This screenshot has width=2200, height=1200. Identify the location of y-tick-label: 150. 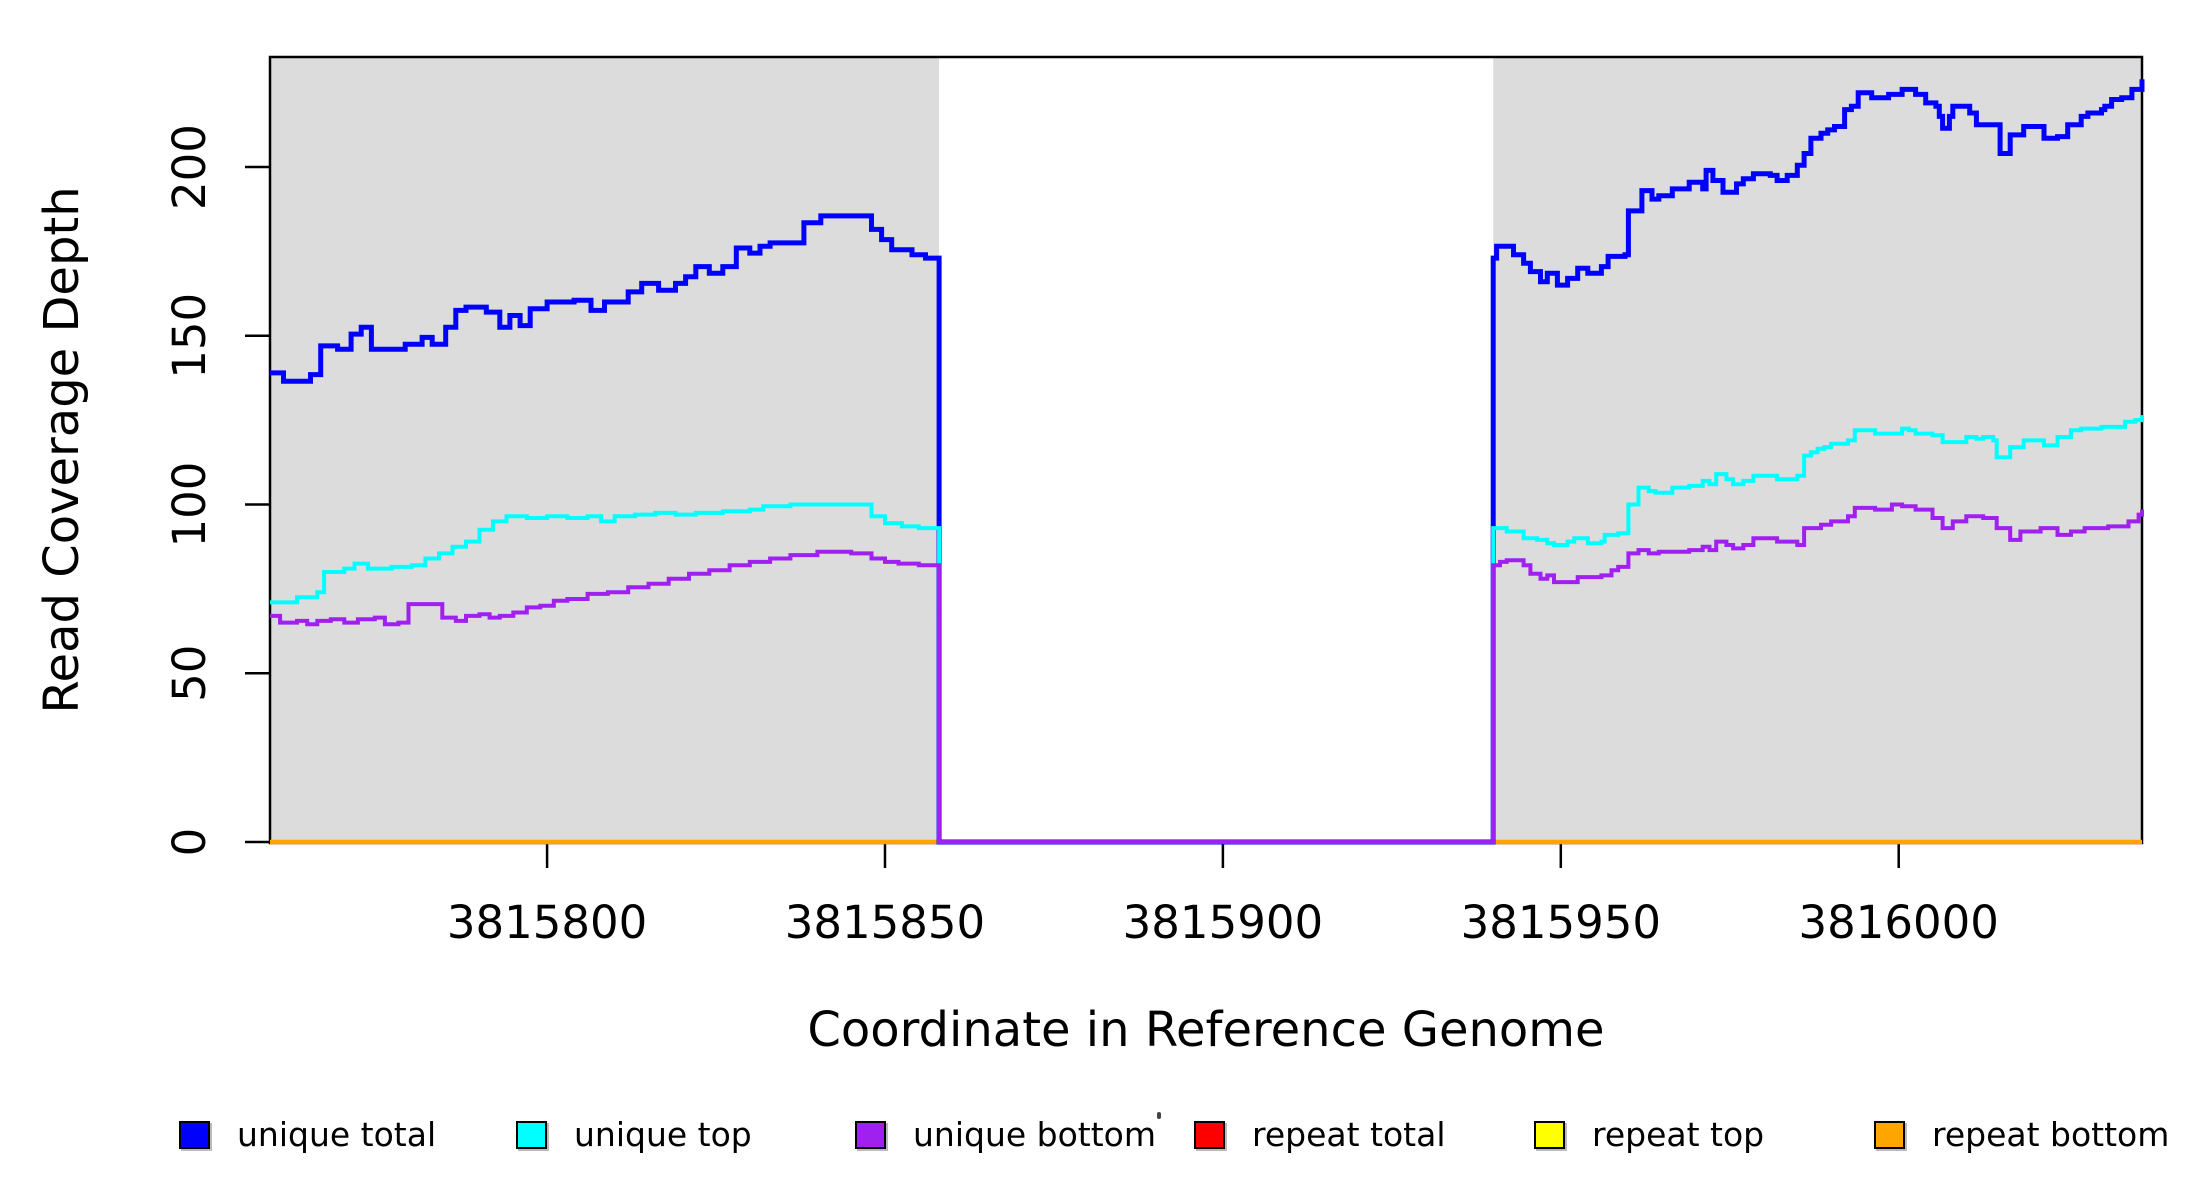
(189, 336).